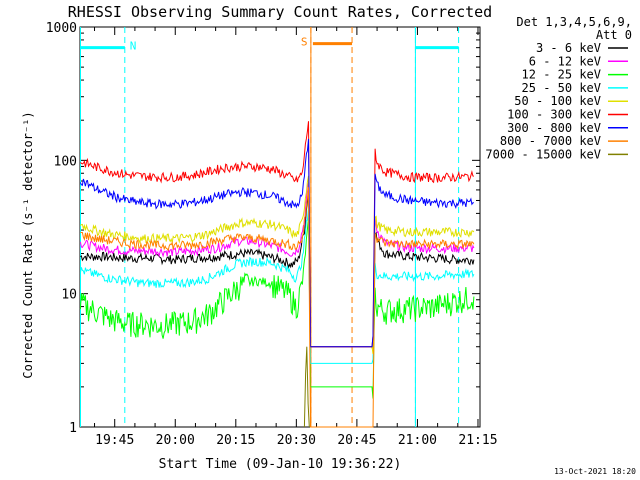 The height and width of the screenshot is (480, 640). I want to click on legend-label: 6 - 12 keV, so click(565, 61).